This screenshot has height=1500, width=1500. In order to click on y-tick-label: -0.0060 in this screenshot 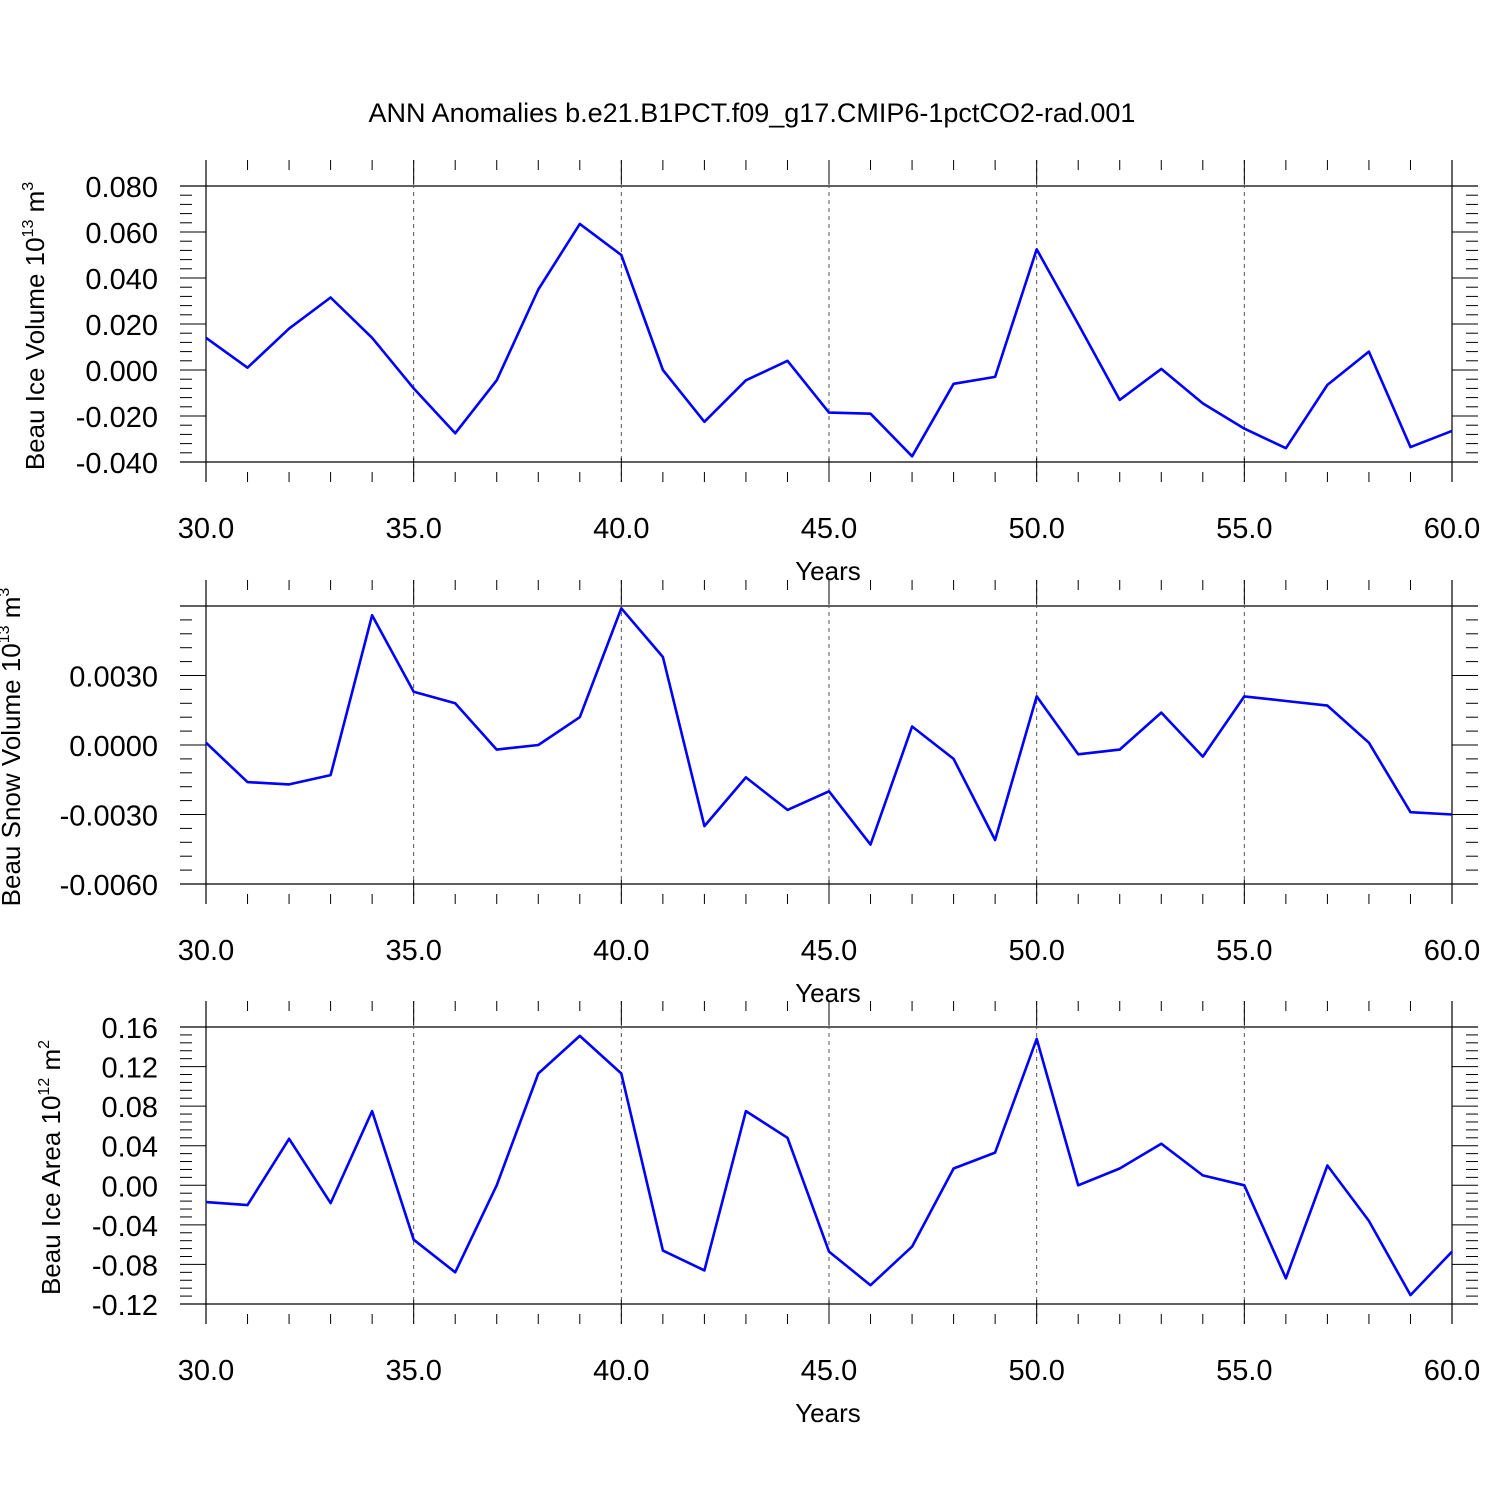, I will do `click(109, 886)`.